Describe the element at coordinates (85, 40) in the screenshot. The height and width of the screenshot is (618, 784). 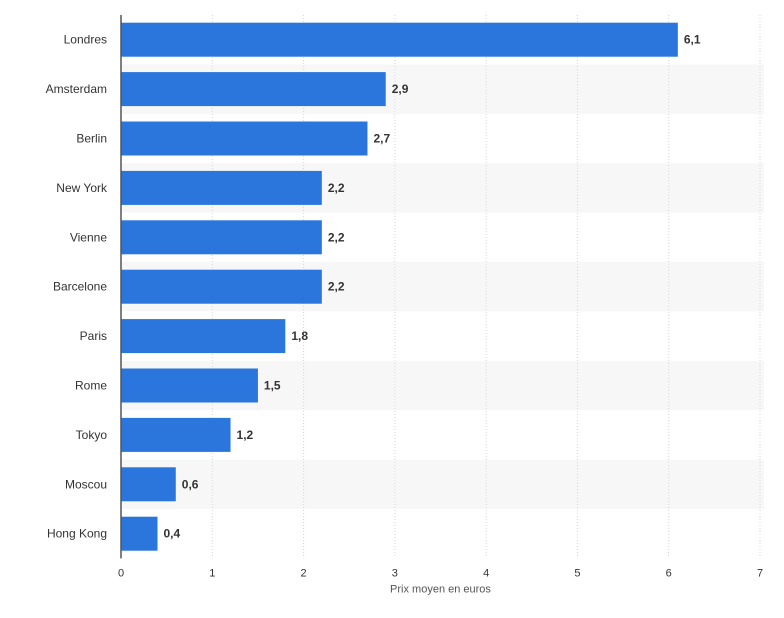
I see `category-label: Londres` at that location.